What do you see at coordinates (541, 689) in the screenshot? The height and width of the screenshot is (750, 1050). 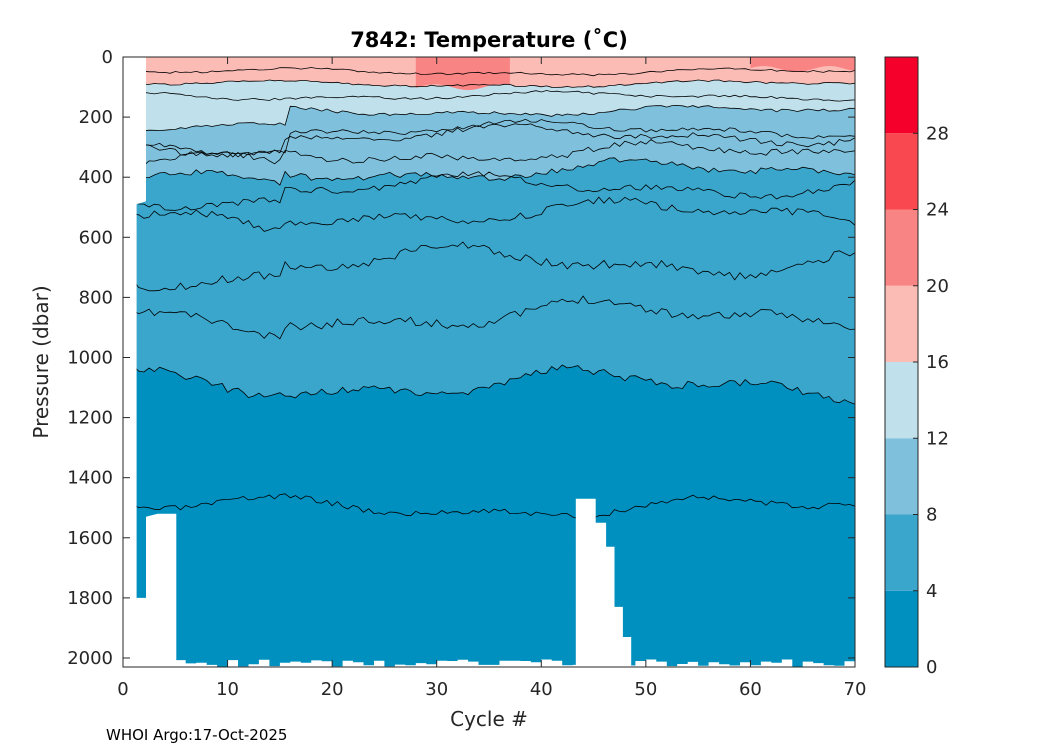 I see `x-tick-label: 40` at bounding box center [541, 689].